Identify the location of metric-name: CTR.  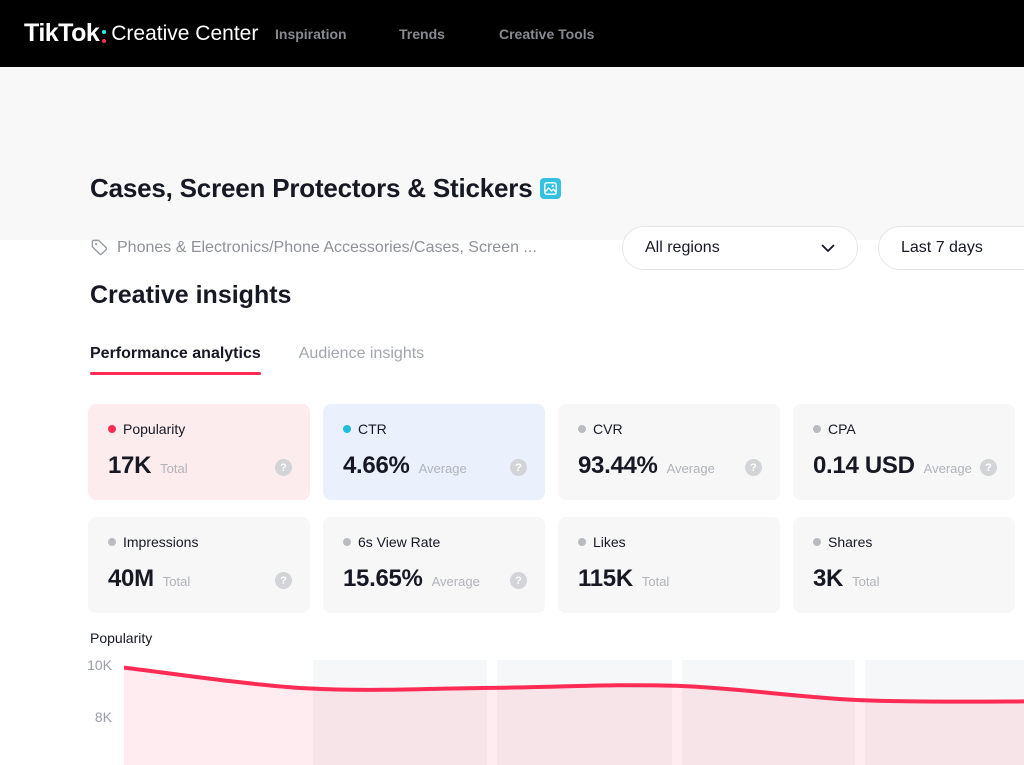
(372, 429).